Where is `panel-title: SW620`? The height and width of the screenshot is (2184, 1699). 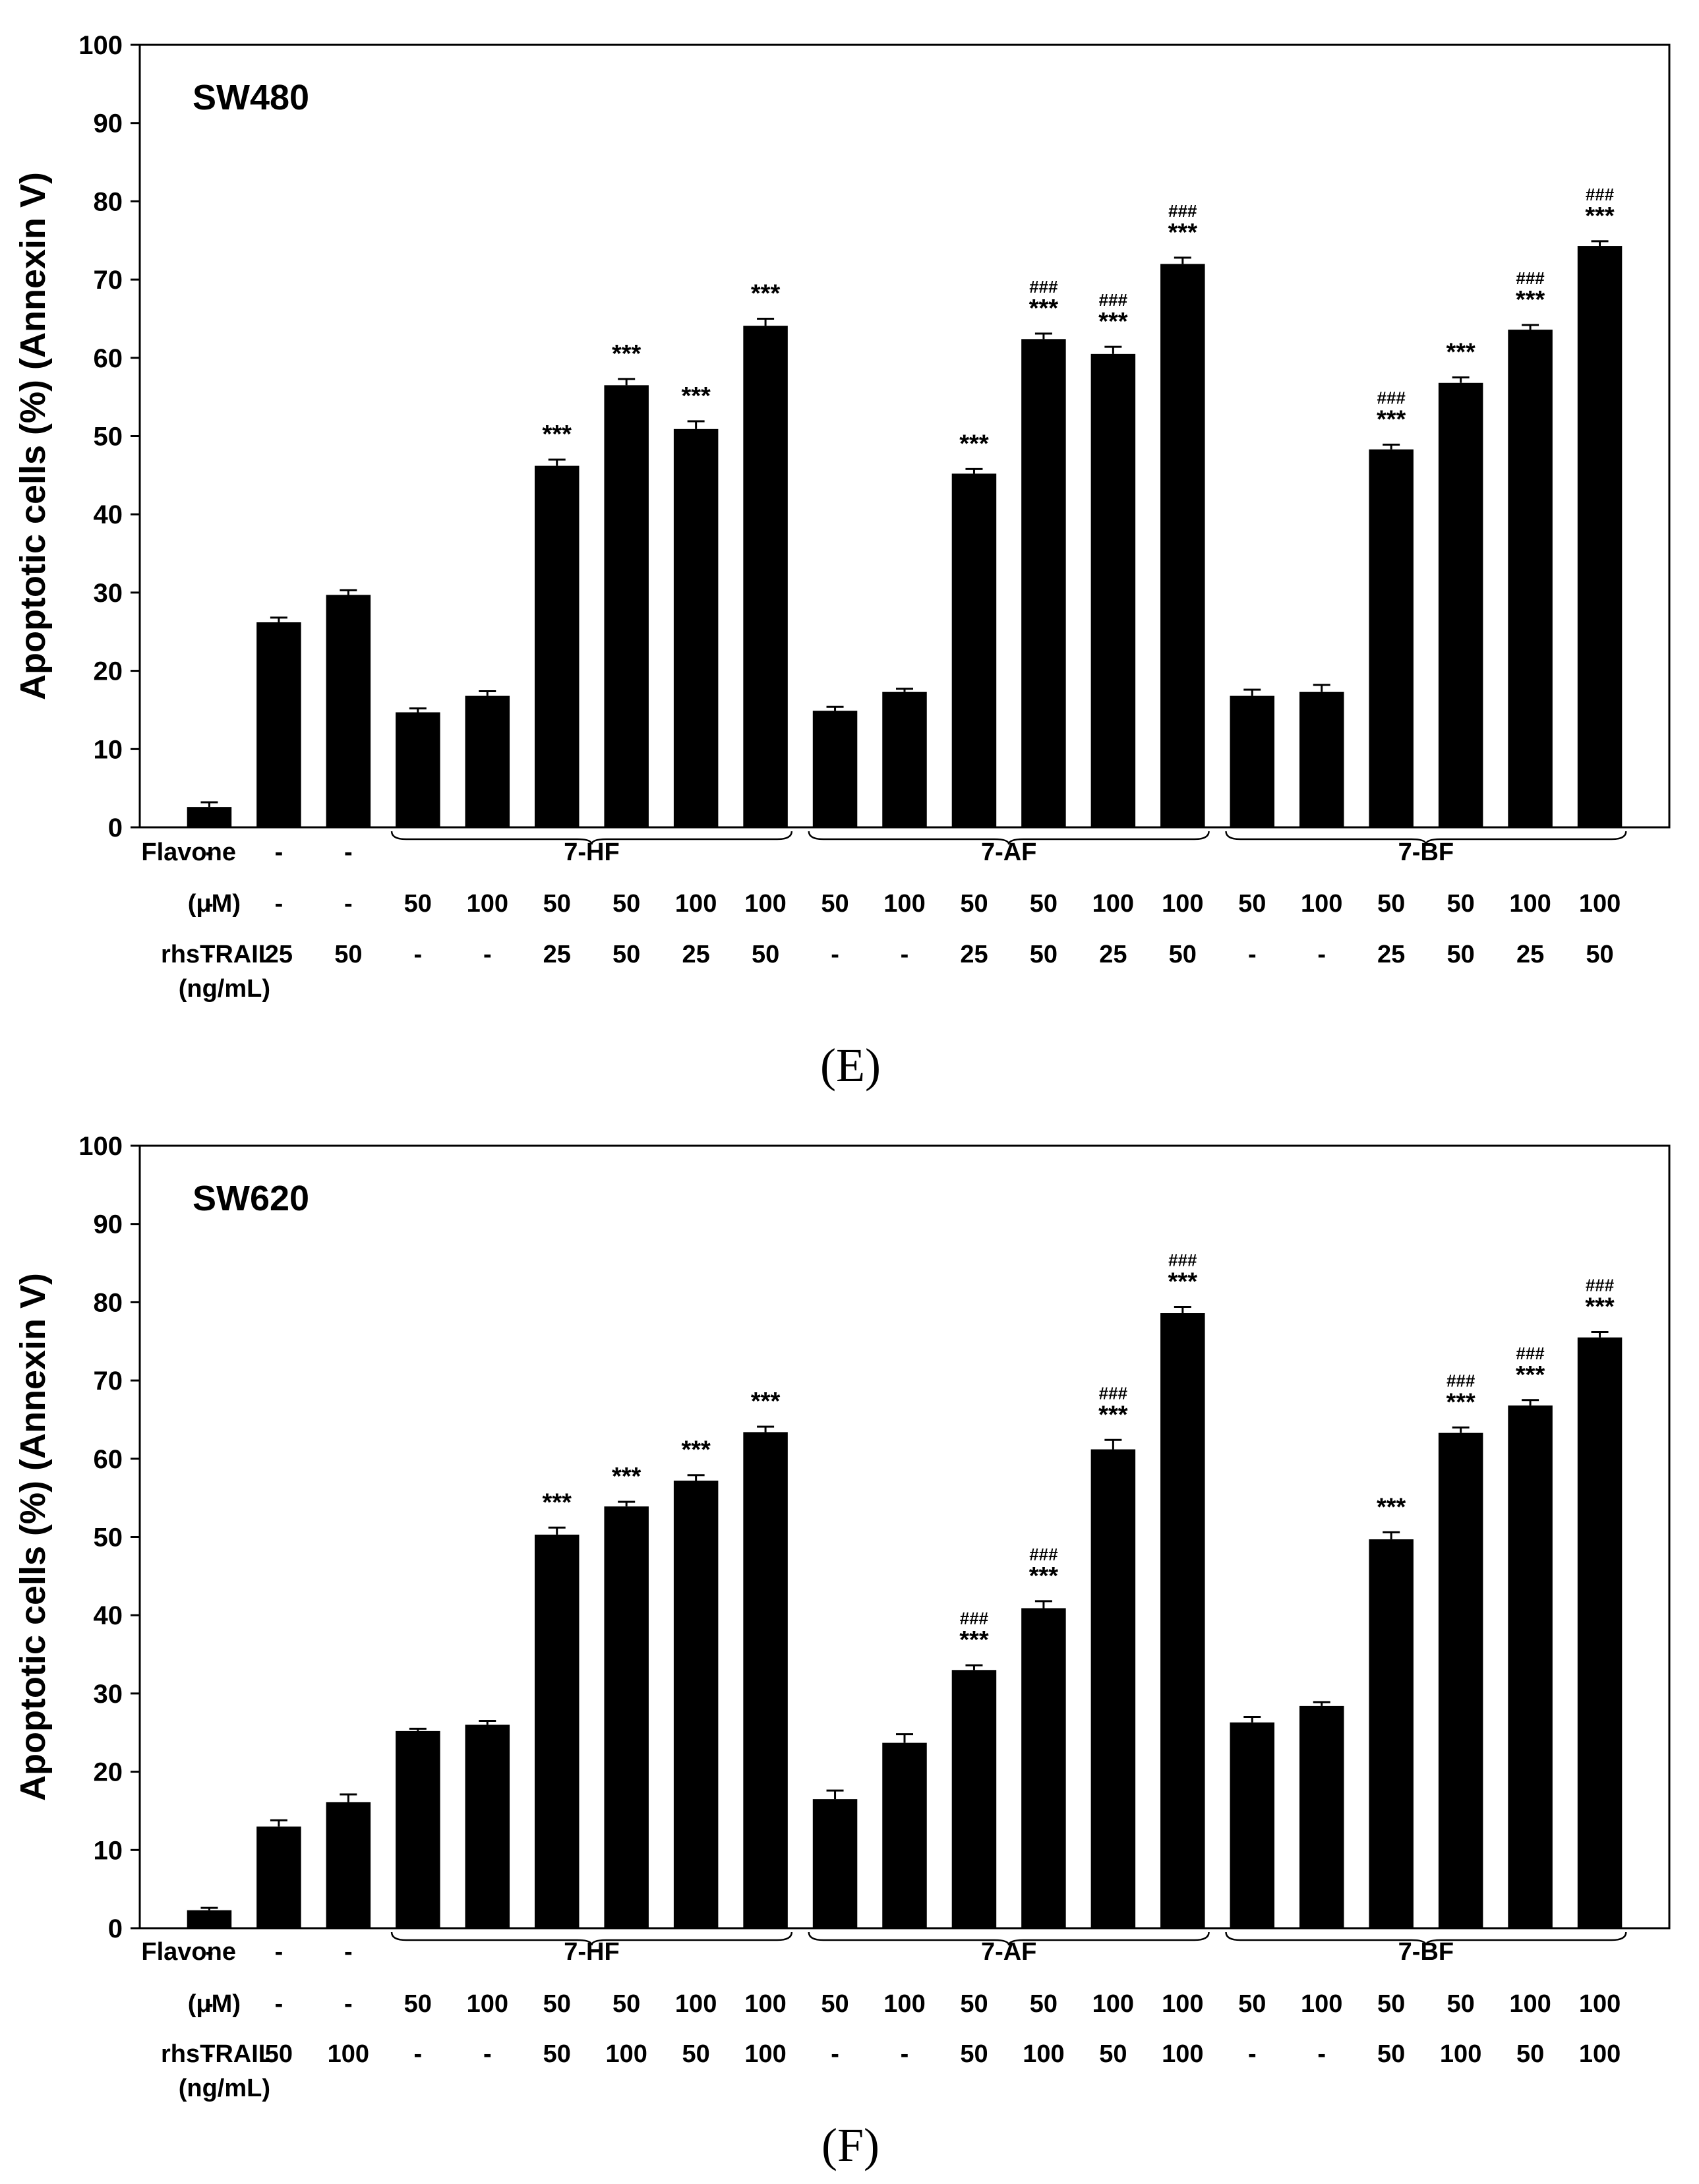
panel-title: SW620 is located at coordinates (251, 1198).